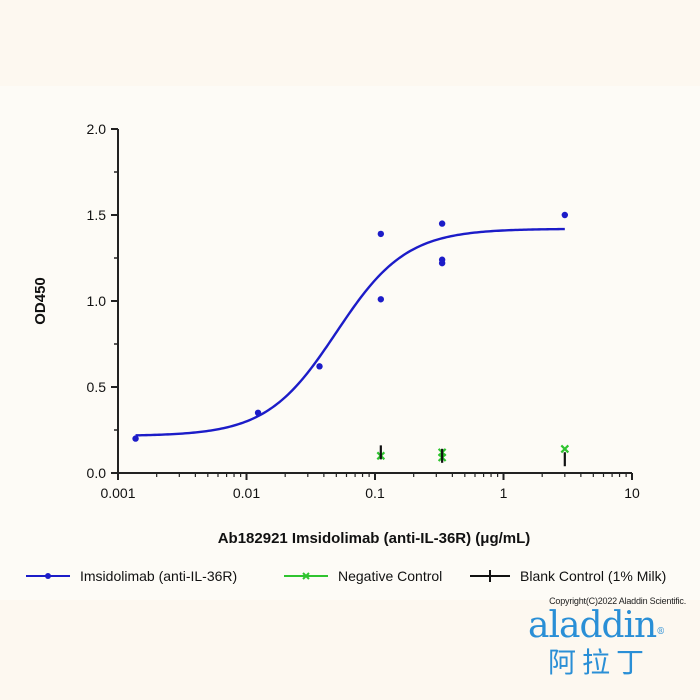  I want to click on top-band, so click(350, 43).